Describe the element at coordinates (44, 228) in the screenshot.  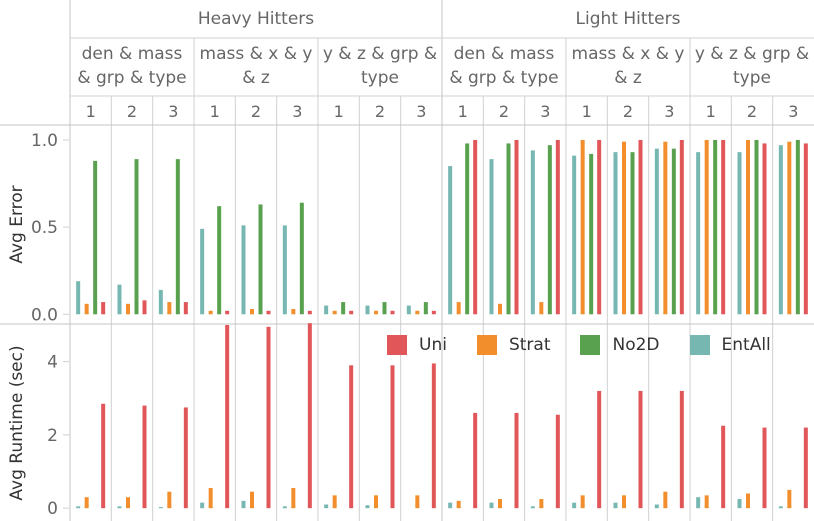
I see `y-tick-label: 0.5` at that location.